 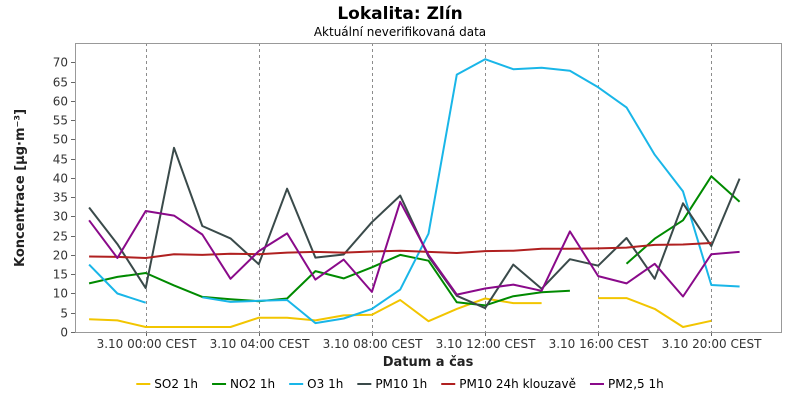 What do you see at coordinates (20, 188) in the screenshot?
I see `y-axis-label: Koncentrace [µg·m⁻³]` at bounding box center [20, 188].